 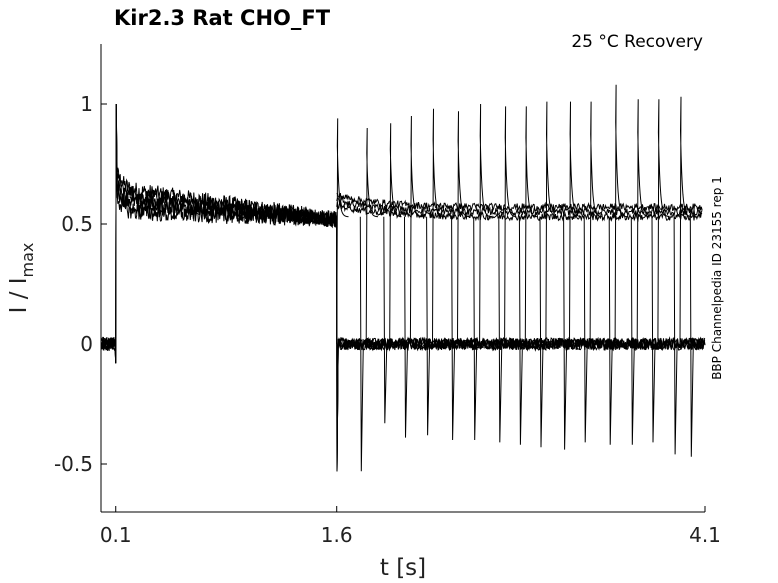 I want to click on y-ticks: -0.5 0 0.5 1, so click(x=80, y=284).